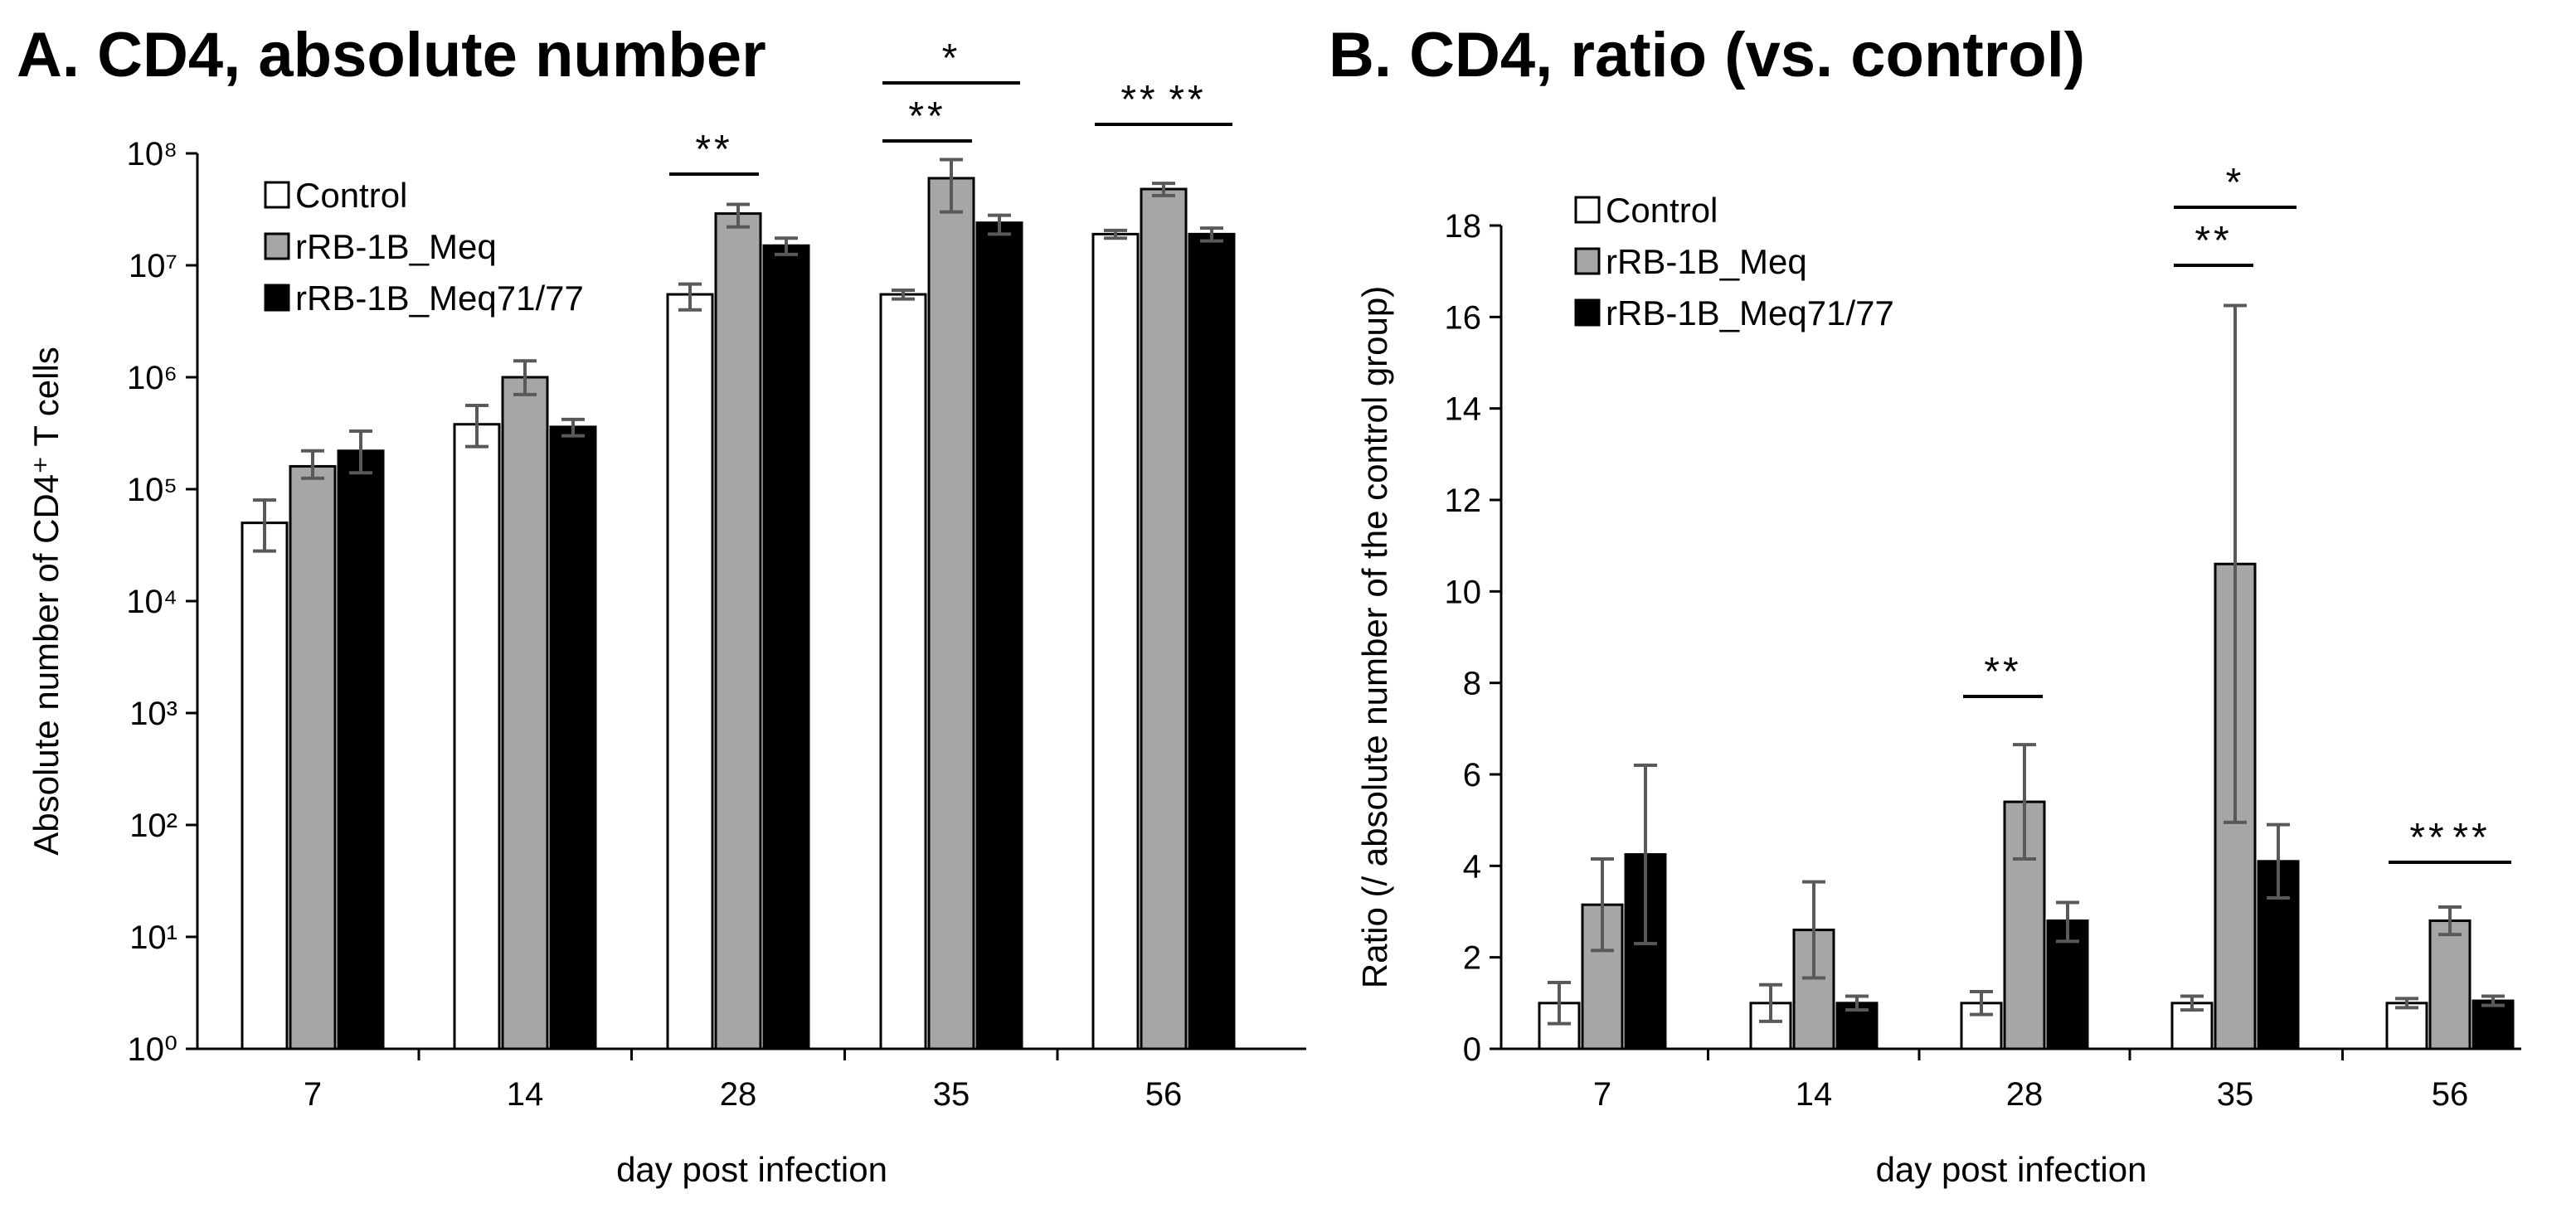 The height and width of the screenshot is (1208, 2576). I want to click on chart-title: B. CD4, ratio (vs. control), so click(1707, 55).